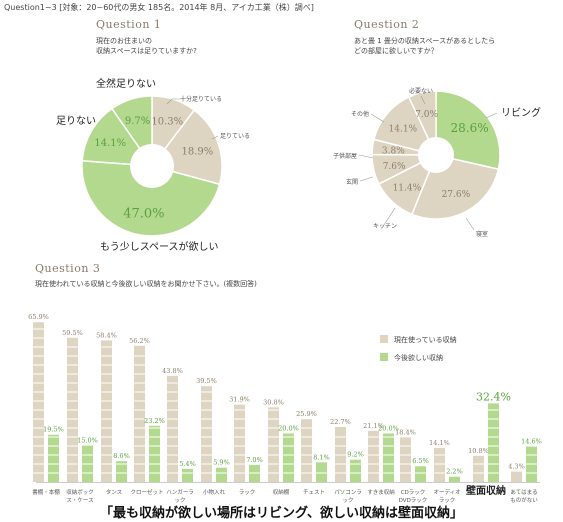 The image size is (563, 522). I want to click on q1-title: Question 1, so click(129, 24).